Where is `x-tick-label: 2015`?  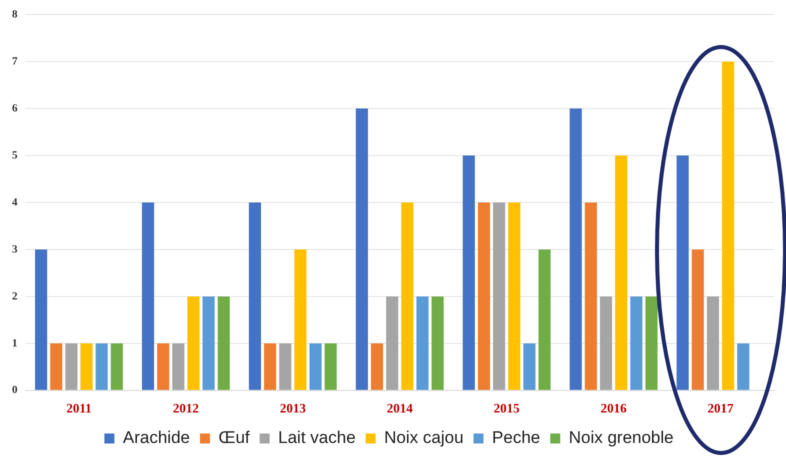
x-tick-label: 2015 is located at coordinates (507, 408).